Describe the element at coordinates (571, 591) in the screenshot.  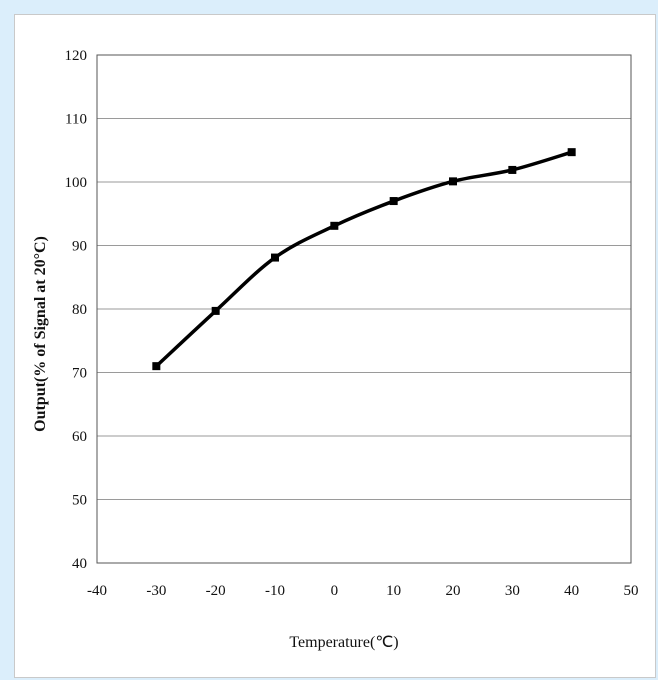
I see `x-tick-label: 40` at that location.